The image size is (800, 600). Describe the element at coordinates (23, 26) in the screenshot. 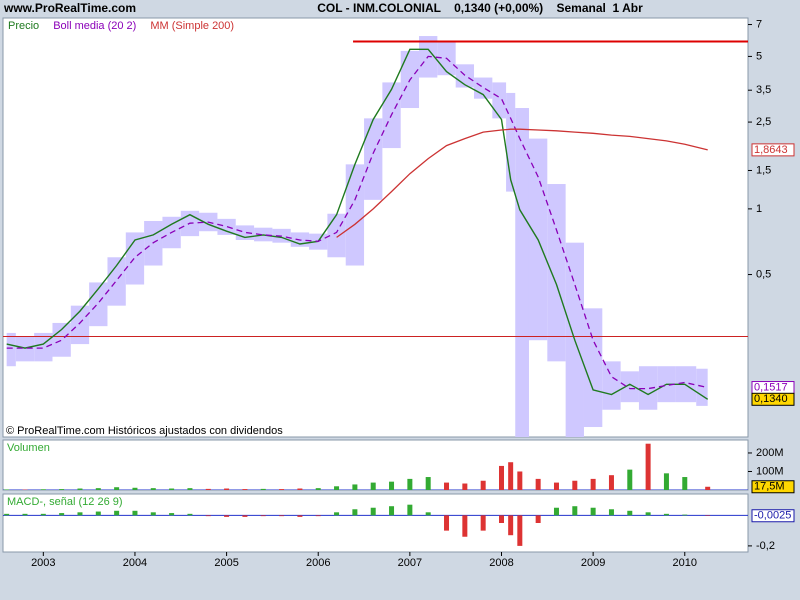

I see `legend-entry: Precio` at that location.